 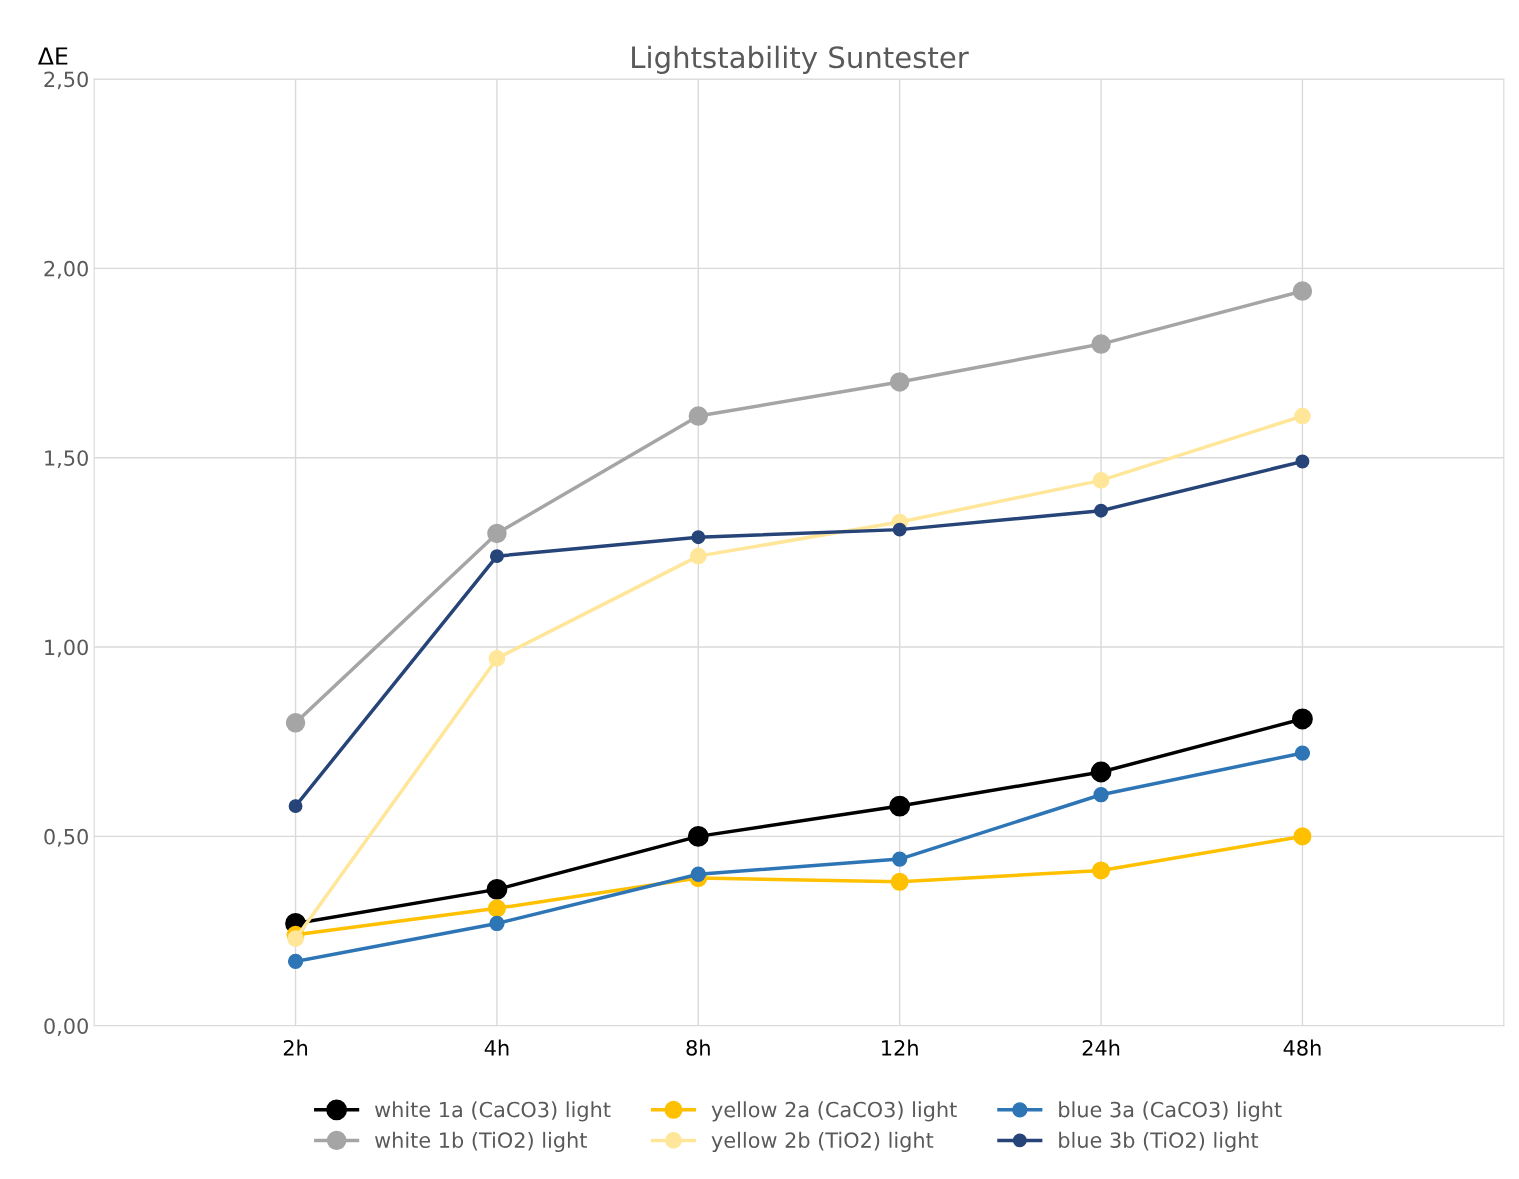 What do you see at coordinates (66, 648) in the screenshot?
I see `y-tick-label: 1,00` at bounding box center [66, 648].